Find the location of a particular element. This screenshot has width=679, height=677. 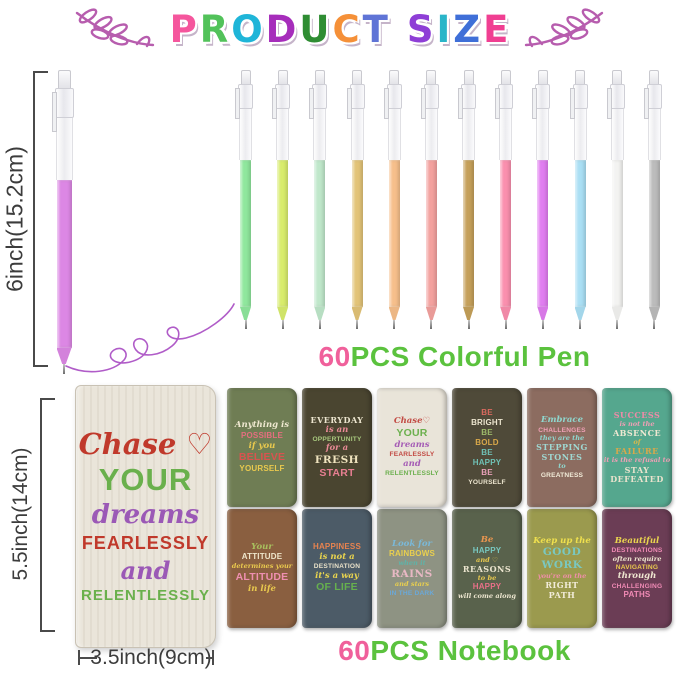

cover-line: you're on the is located at coordinates (562, 575).